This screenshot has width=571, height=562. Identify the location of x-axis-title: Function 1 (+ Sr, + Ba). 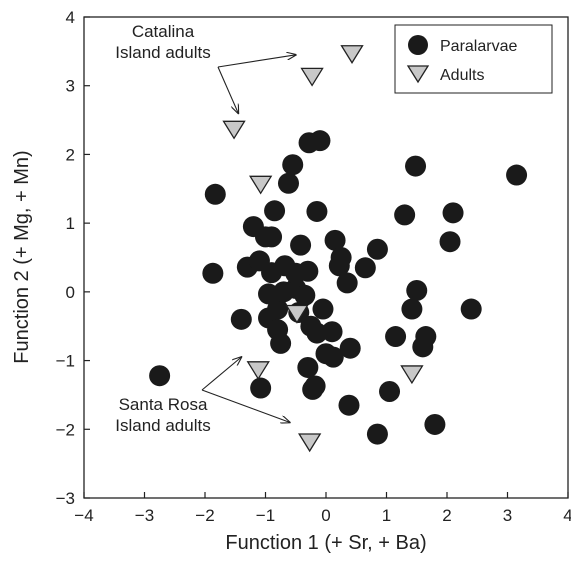
(325, 543).